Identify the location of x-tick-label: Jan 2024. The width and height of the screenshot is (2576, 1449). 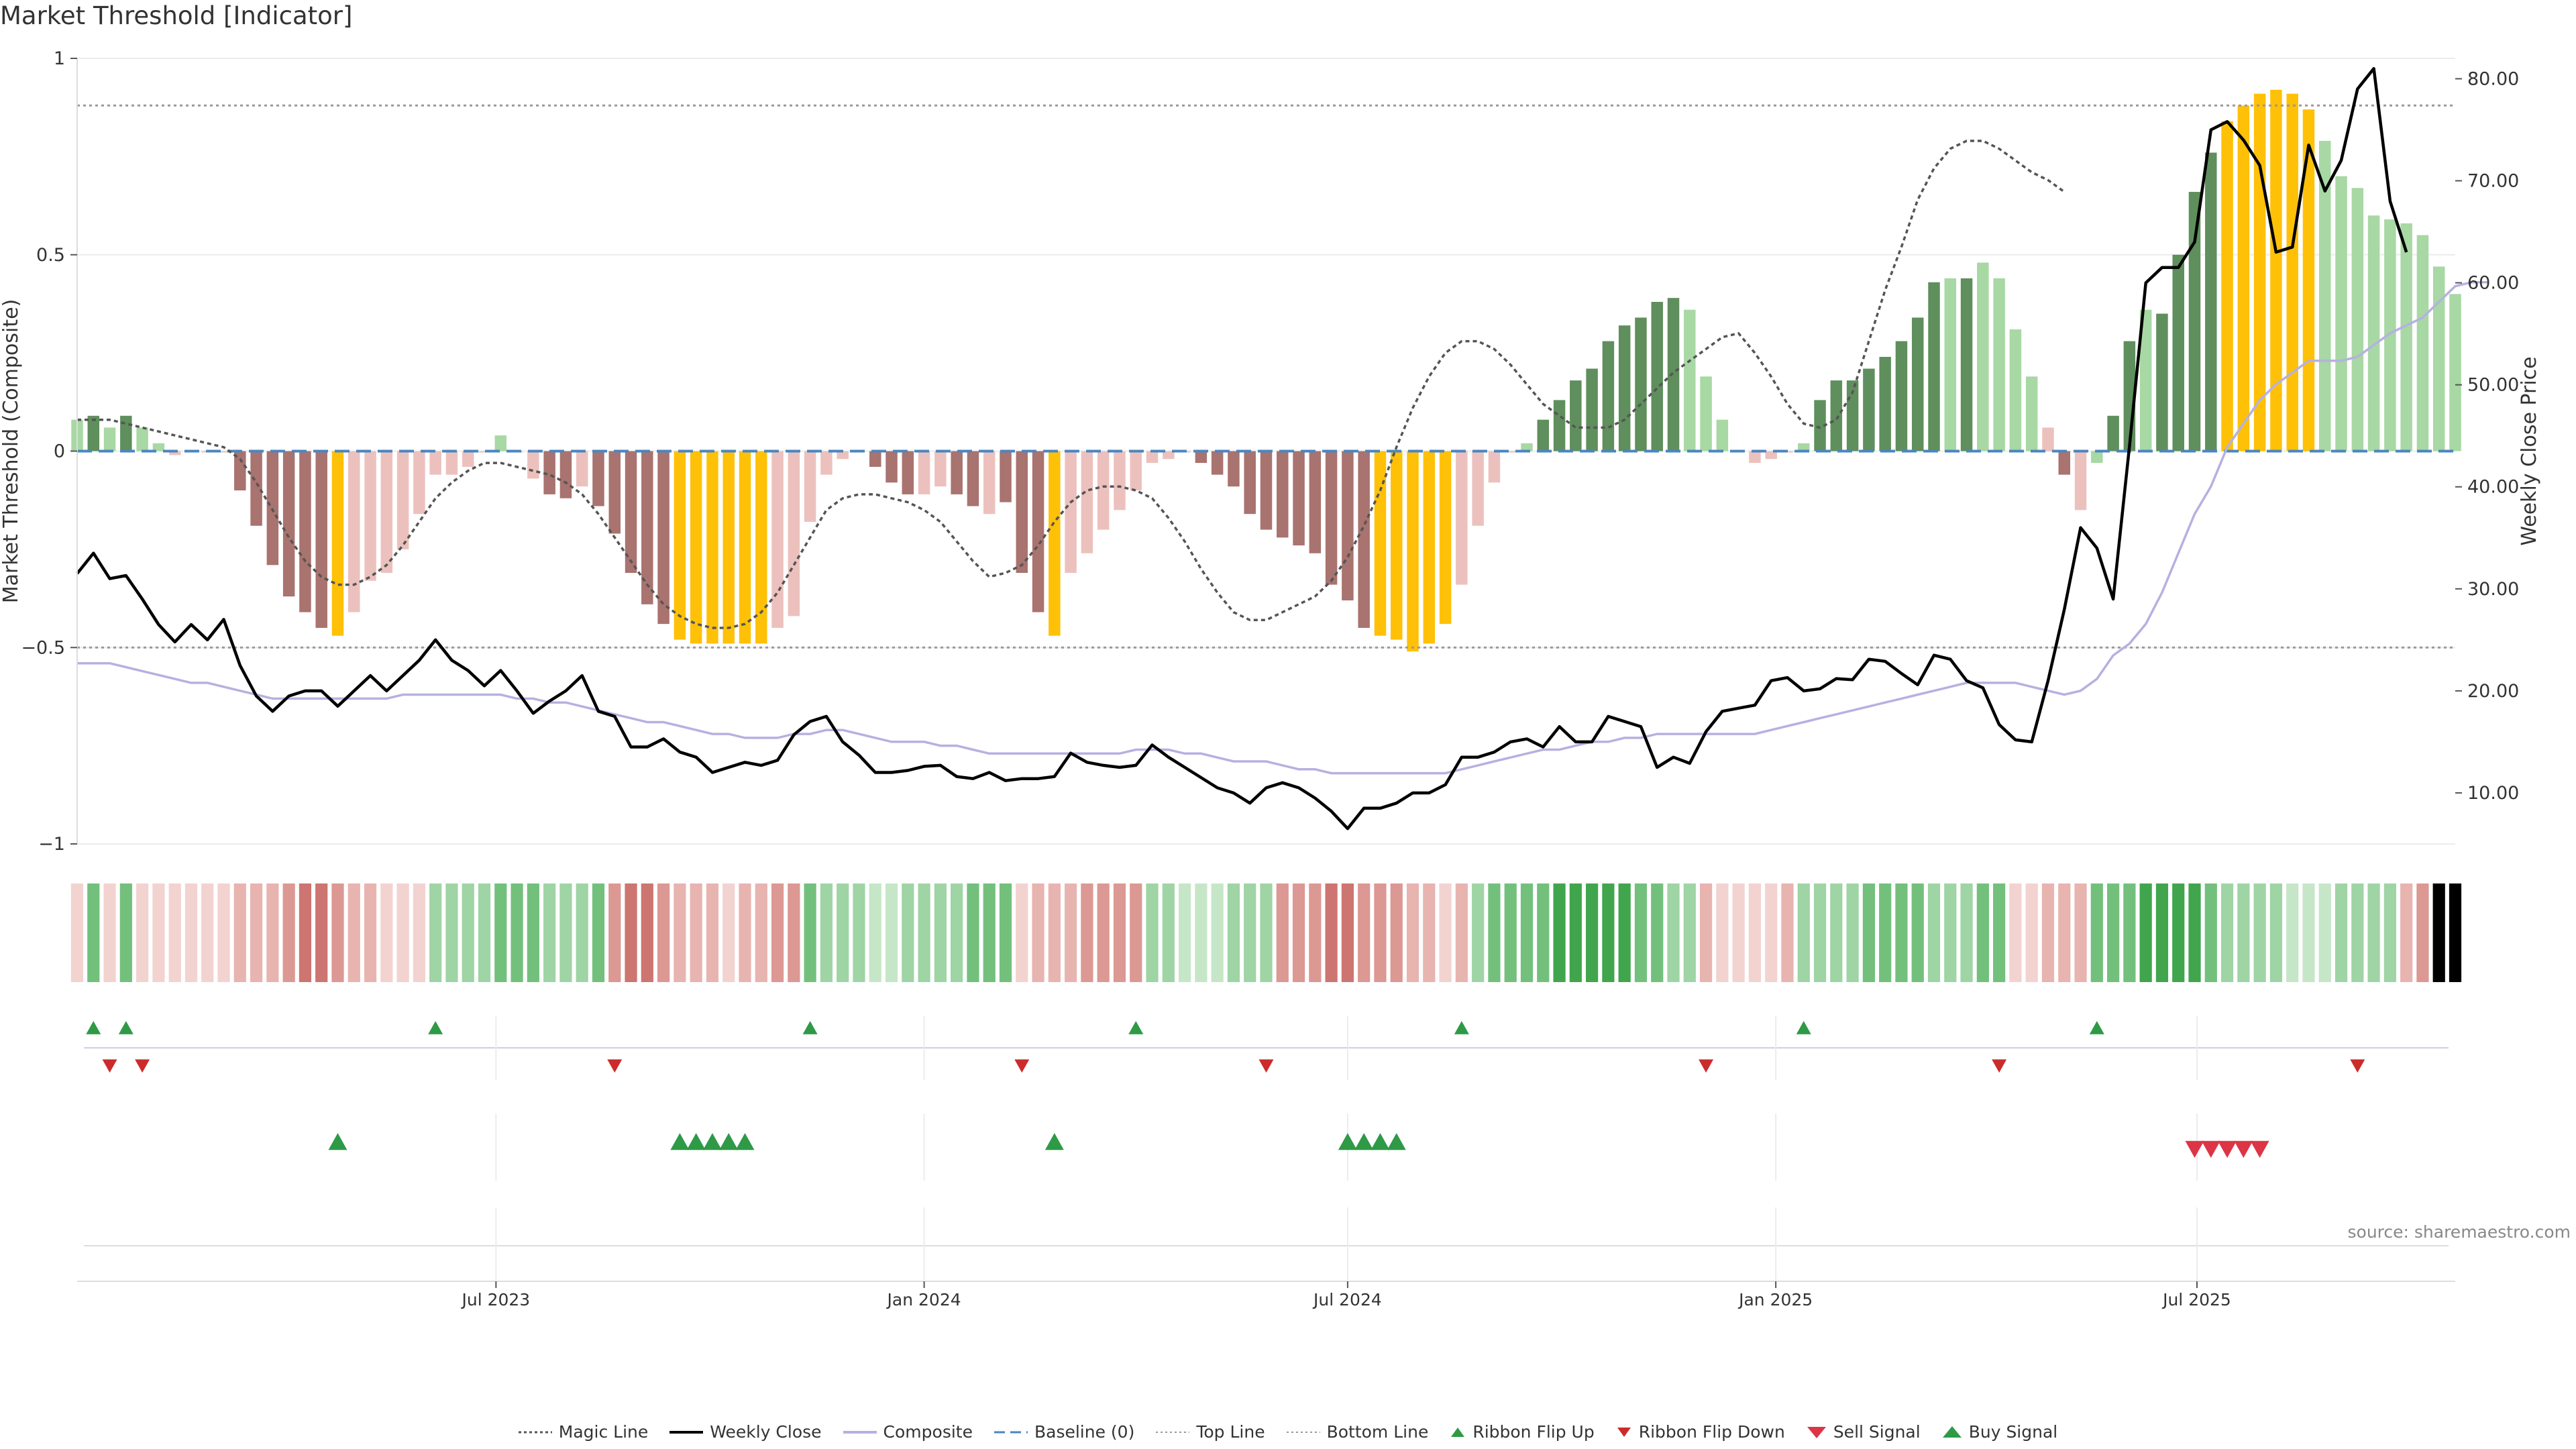
(923, 1299).